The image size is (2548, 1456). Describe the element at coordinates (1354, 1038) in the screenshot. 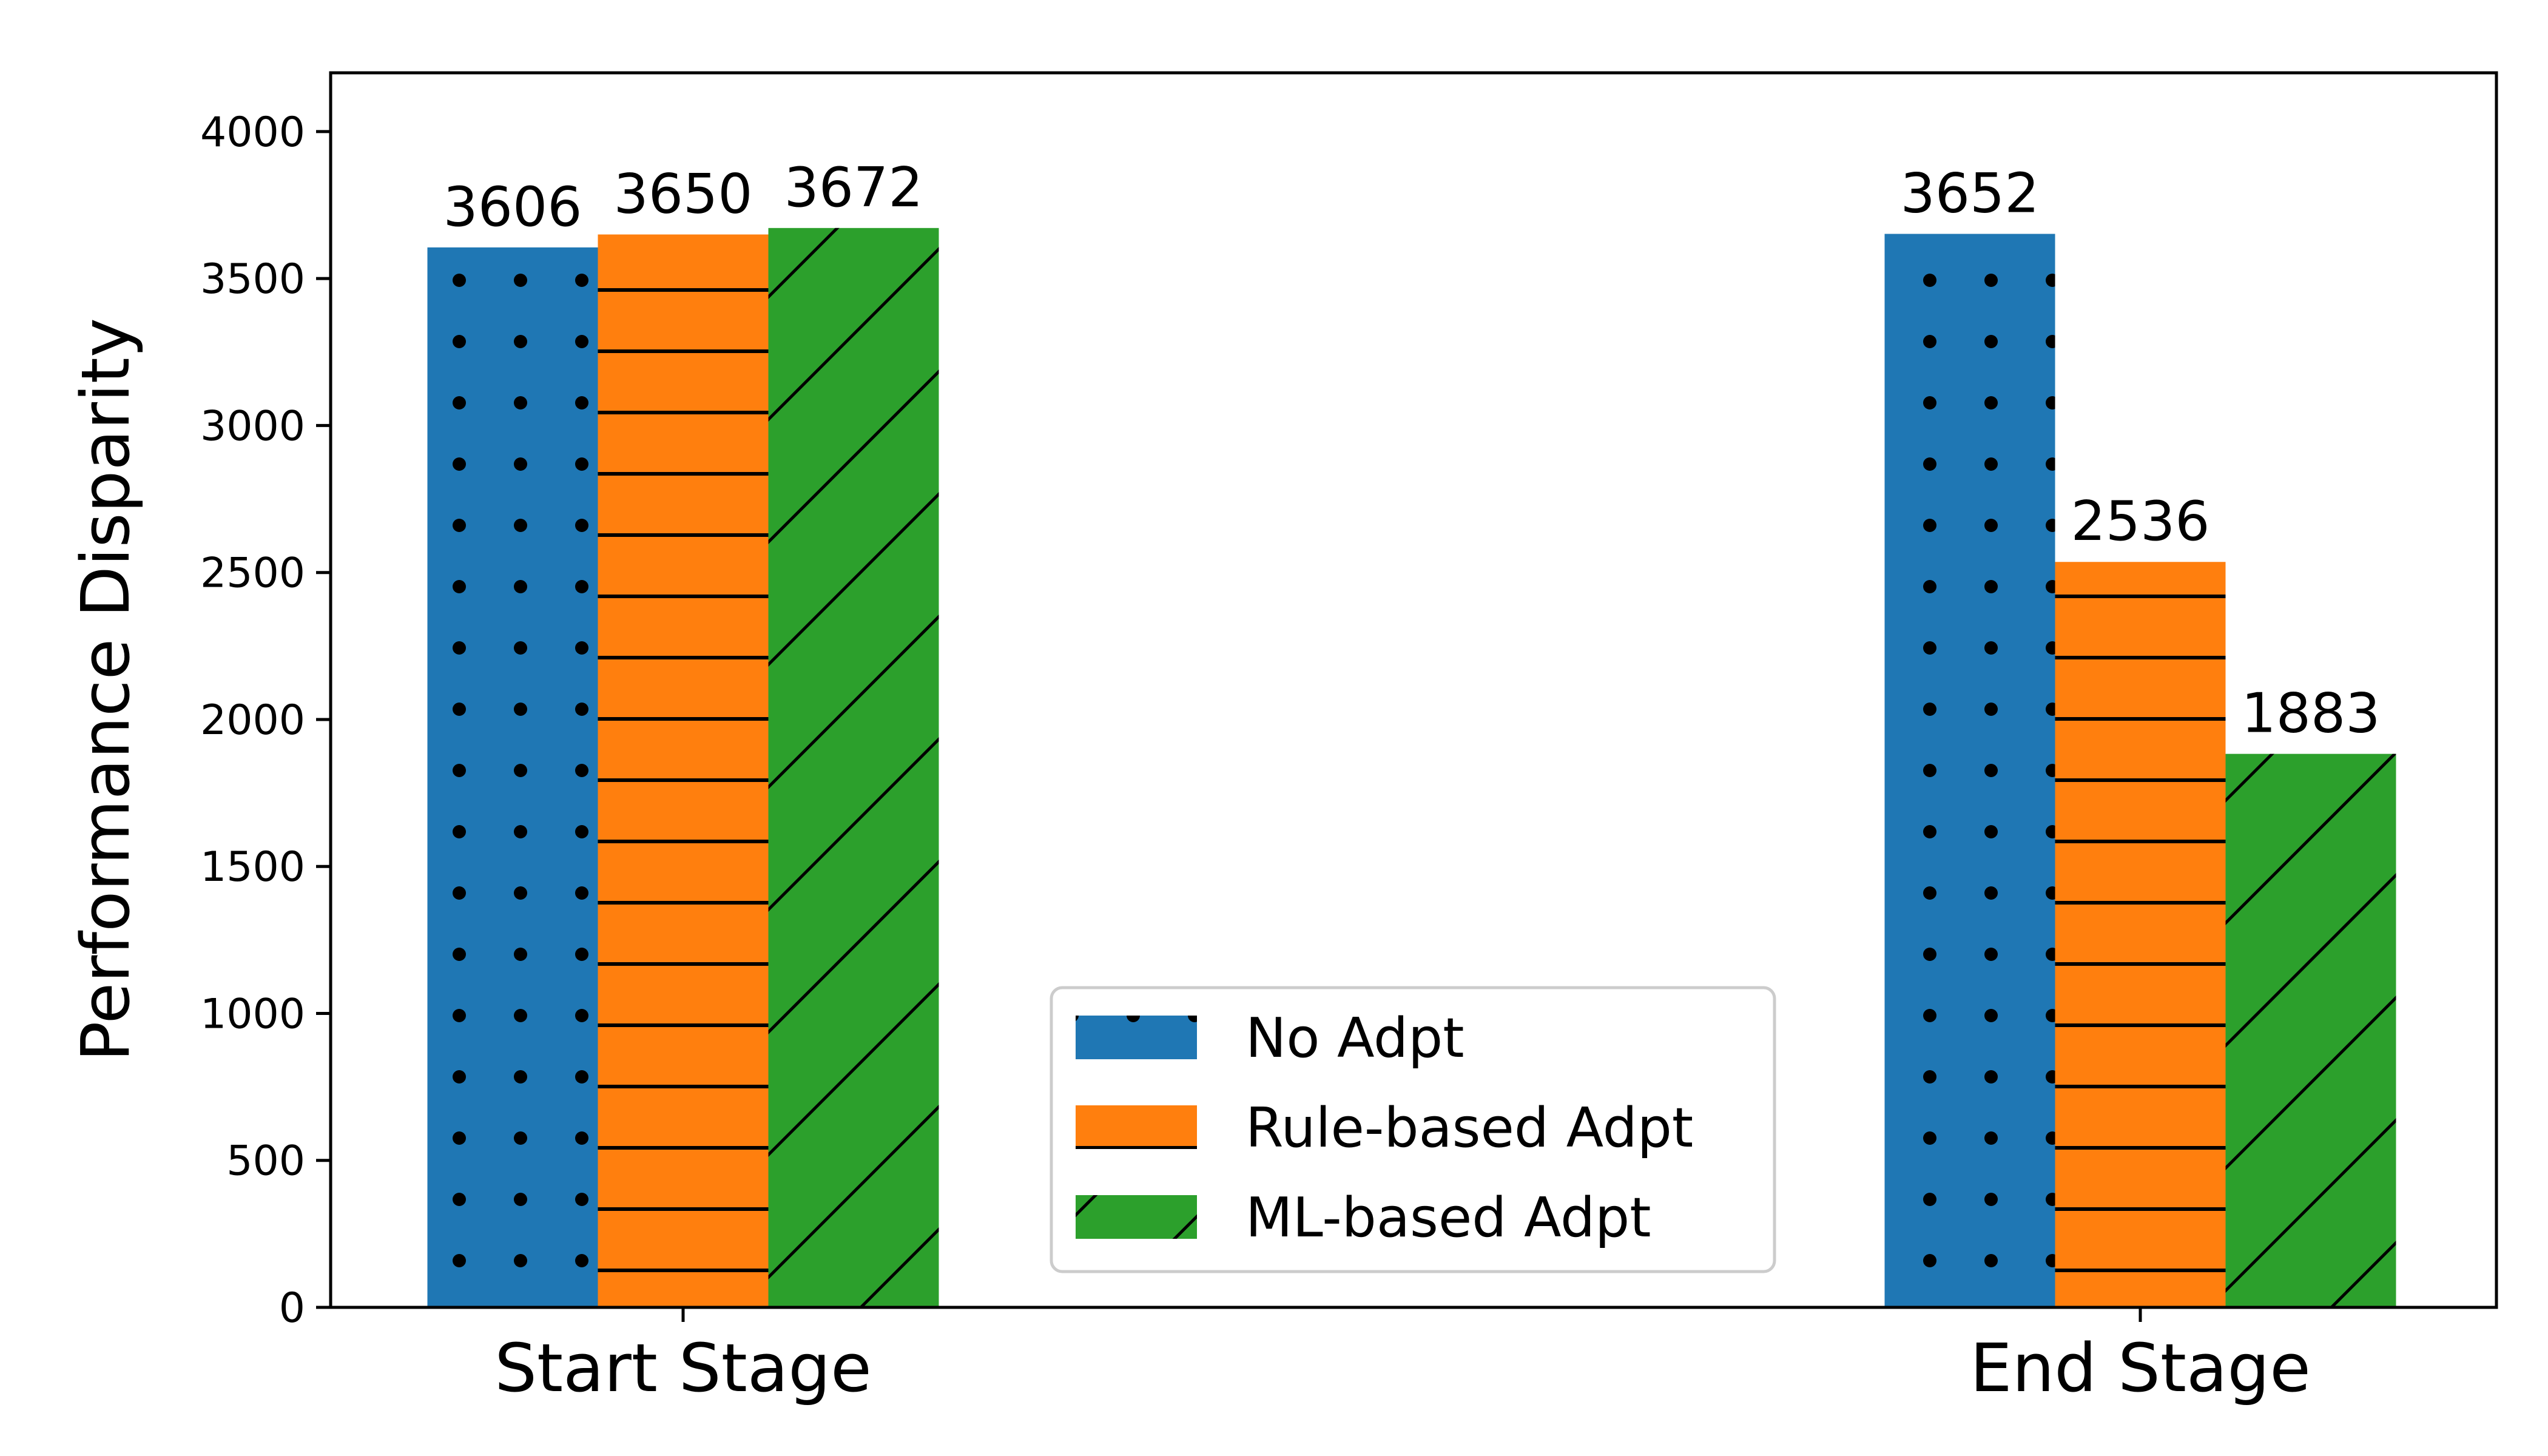

I see `legend-label: No Adpt` at that location.